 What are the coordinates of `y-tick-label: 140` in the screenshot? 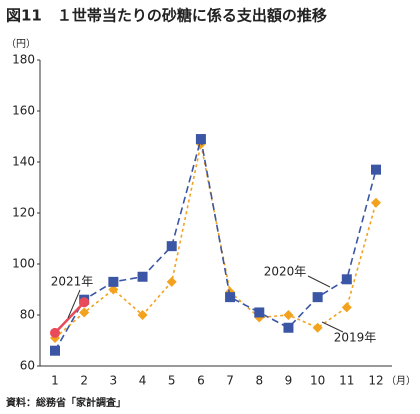 It's located at (23, 162).